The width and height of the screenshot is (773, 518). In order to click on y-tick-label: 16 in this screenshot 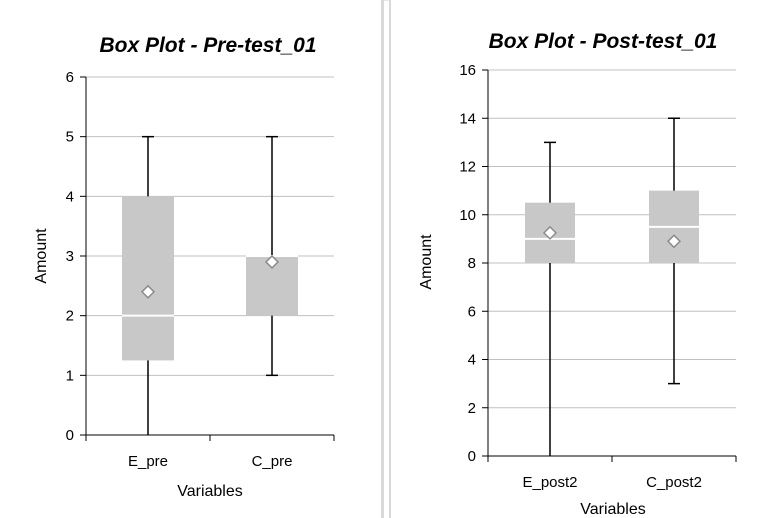, I will do `click(467, 70)`.